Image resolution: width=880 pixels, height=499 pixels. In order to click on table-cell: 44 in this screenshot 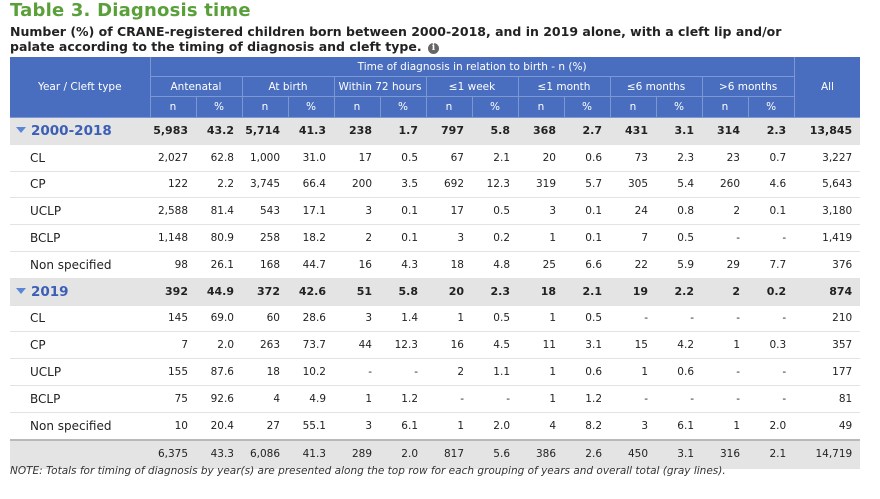, I will do `click(357, 345)`.